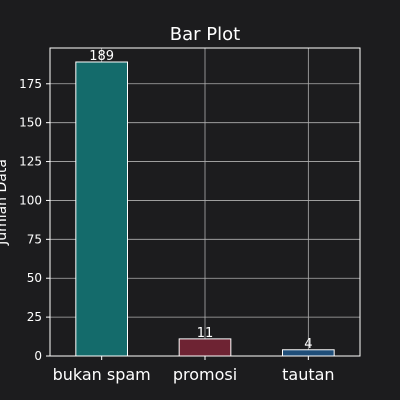 This screenshot has height=400, width=400. I want to click on y-tick-label: 100, so click(30, 200).